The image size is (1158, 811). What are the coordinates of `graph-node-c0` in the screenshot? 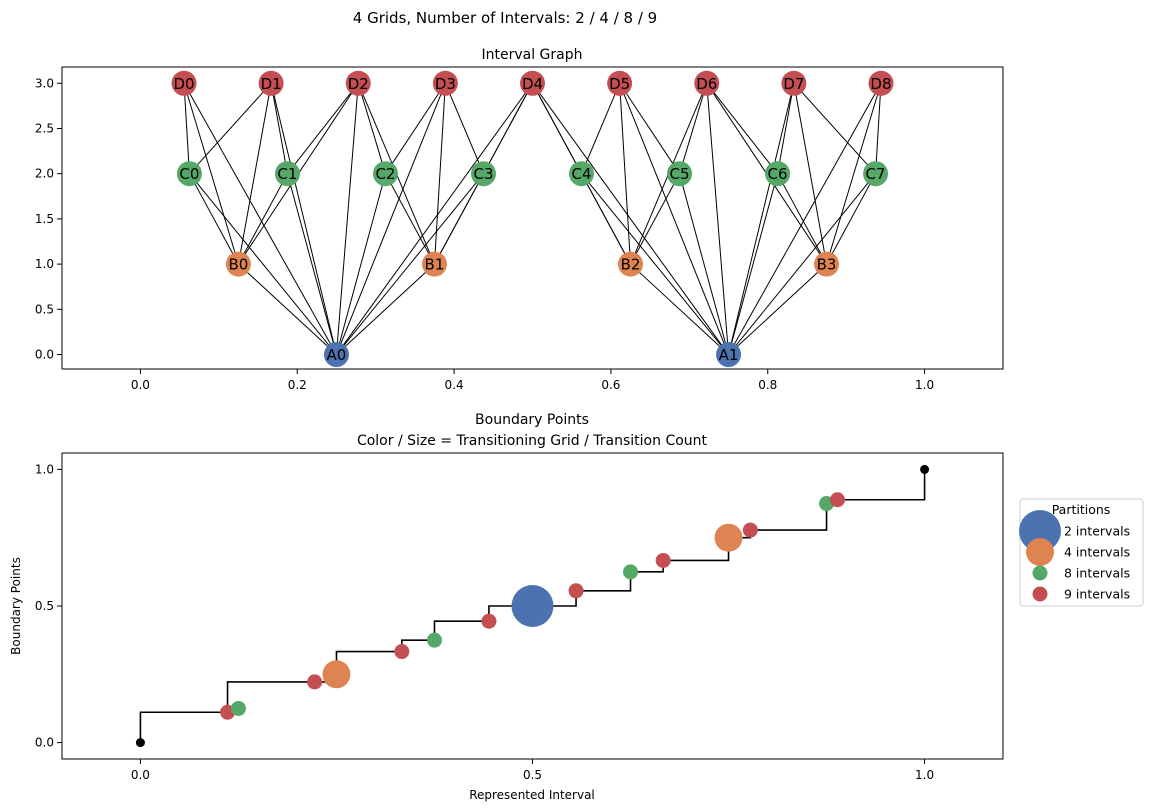 It's located at (189, 174).